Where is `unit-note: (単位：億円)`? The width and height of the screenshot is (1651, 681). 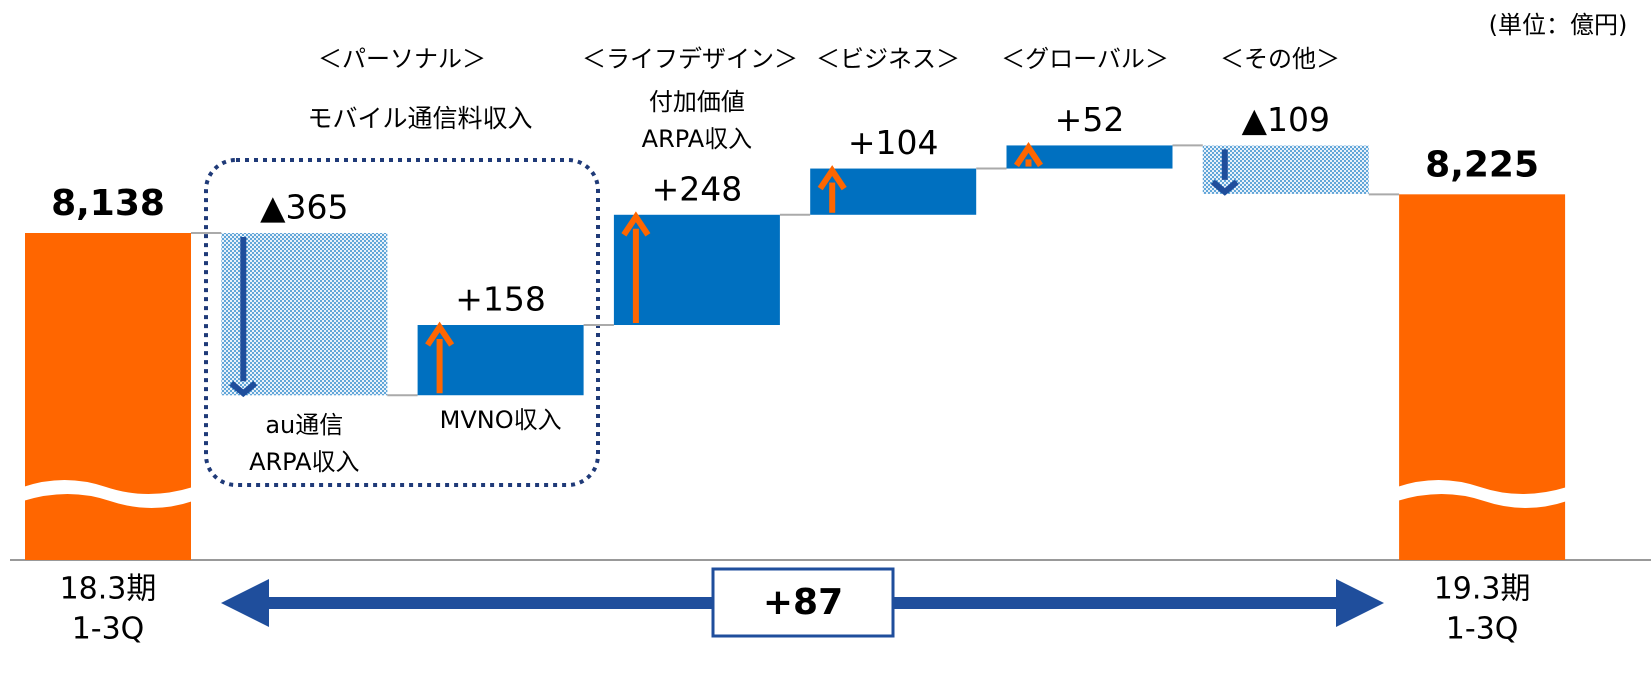
unit-note: (単位：億円) is located at coordinates (1558, 25).